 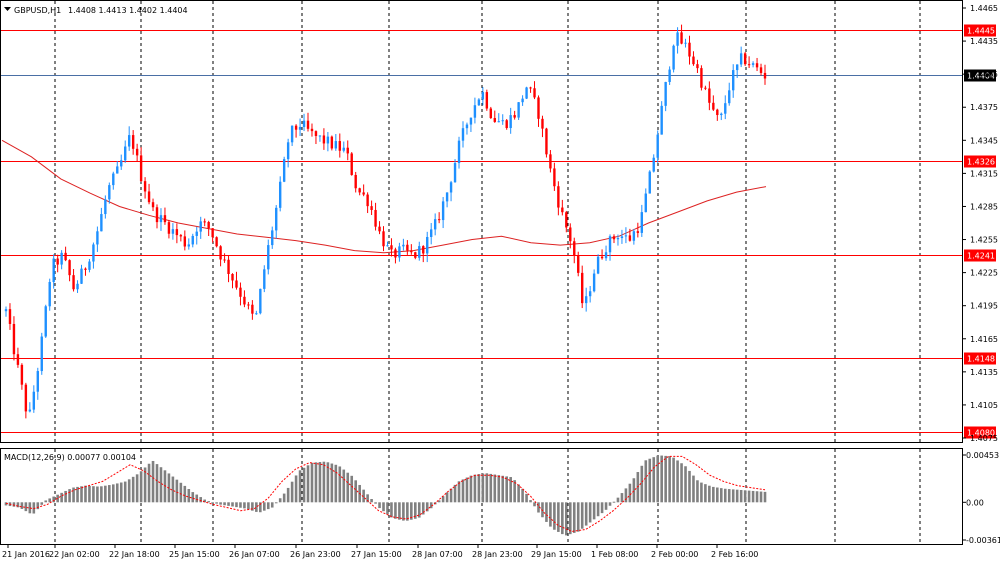 What do you see at coordinates (497, 554) in the screenshot?
I see `time-tick-label: 28 Jan 23:00` at bounding box center [497, 554].